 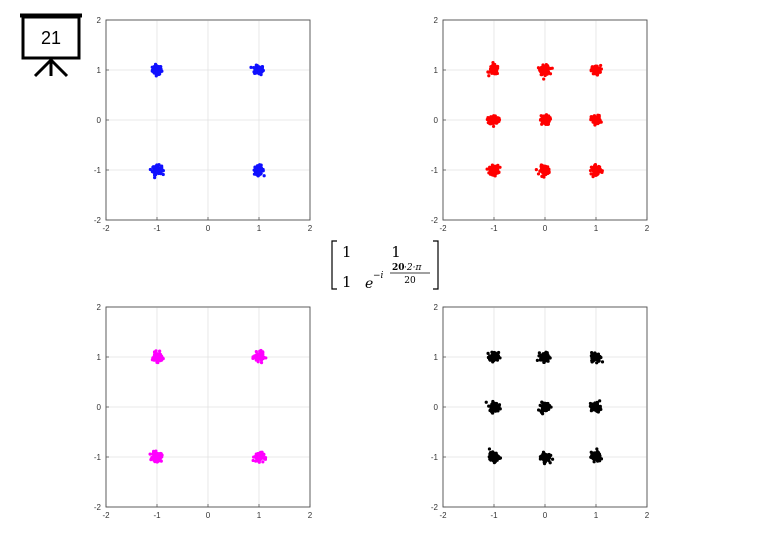 What do you see at coordinates (396, 252) in the screenshot?
I see `matrix-entry-r1c2: 1` at bounding box center [396, 252].